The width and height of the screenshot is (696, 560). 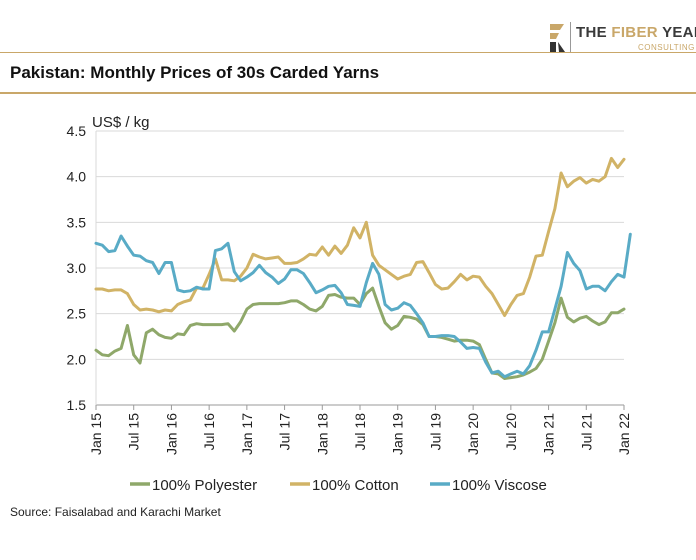 I want to click on legend-label-cotton: 100% Cotton, so click(x=355, y=485).